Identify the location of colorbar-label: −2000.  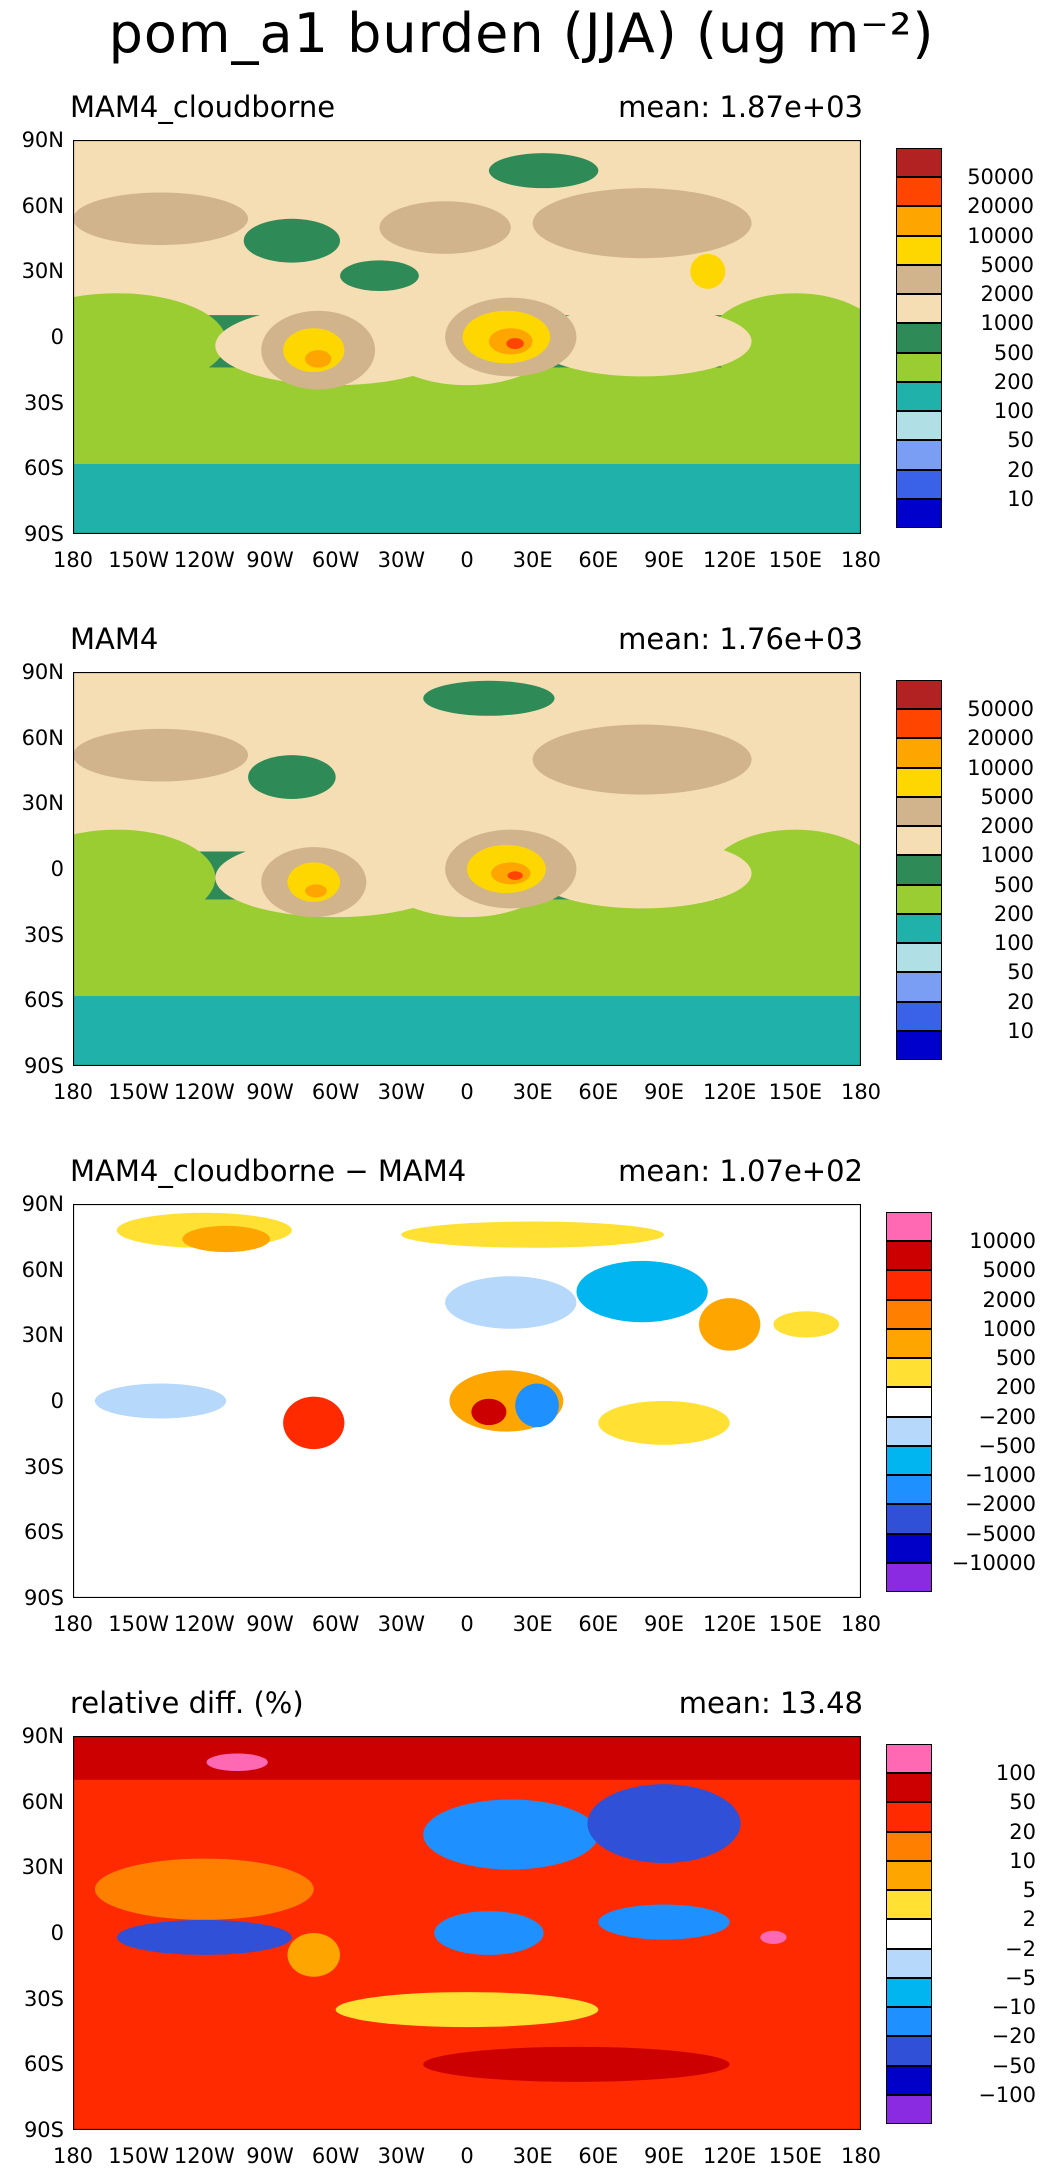
(1000, 1504).